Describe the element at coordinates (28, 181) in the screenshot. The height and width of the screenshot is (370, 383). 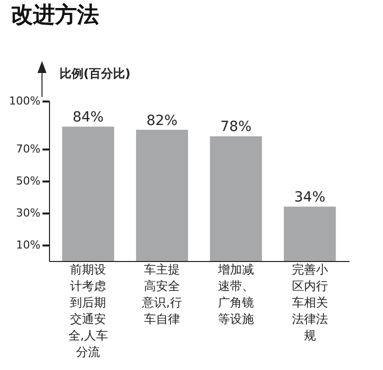
I see `y-tick-label: 50%` at that location.